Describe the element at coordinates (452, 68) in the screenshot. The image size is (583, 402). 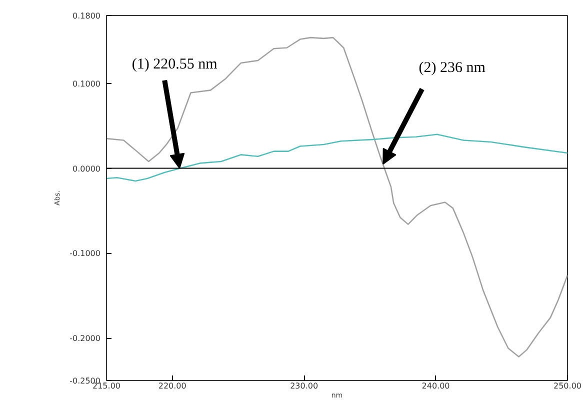
I see `annotation: (2) 236 nm` at that location.